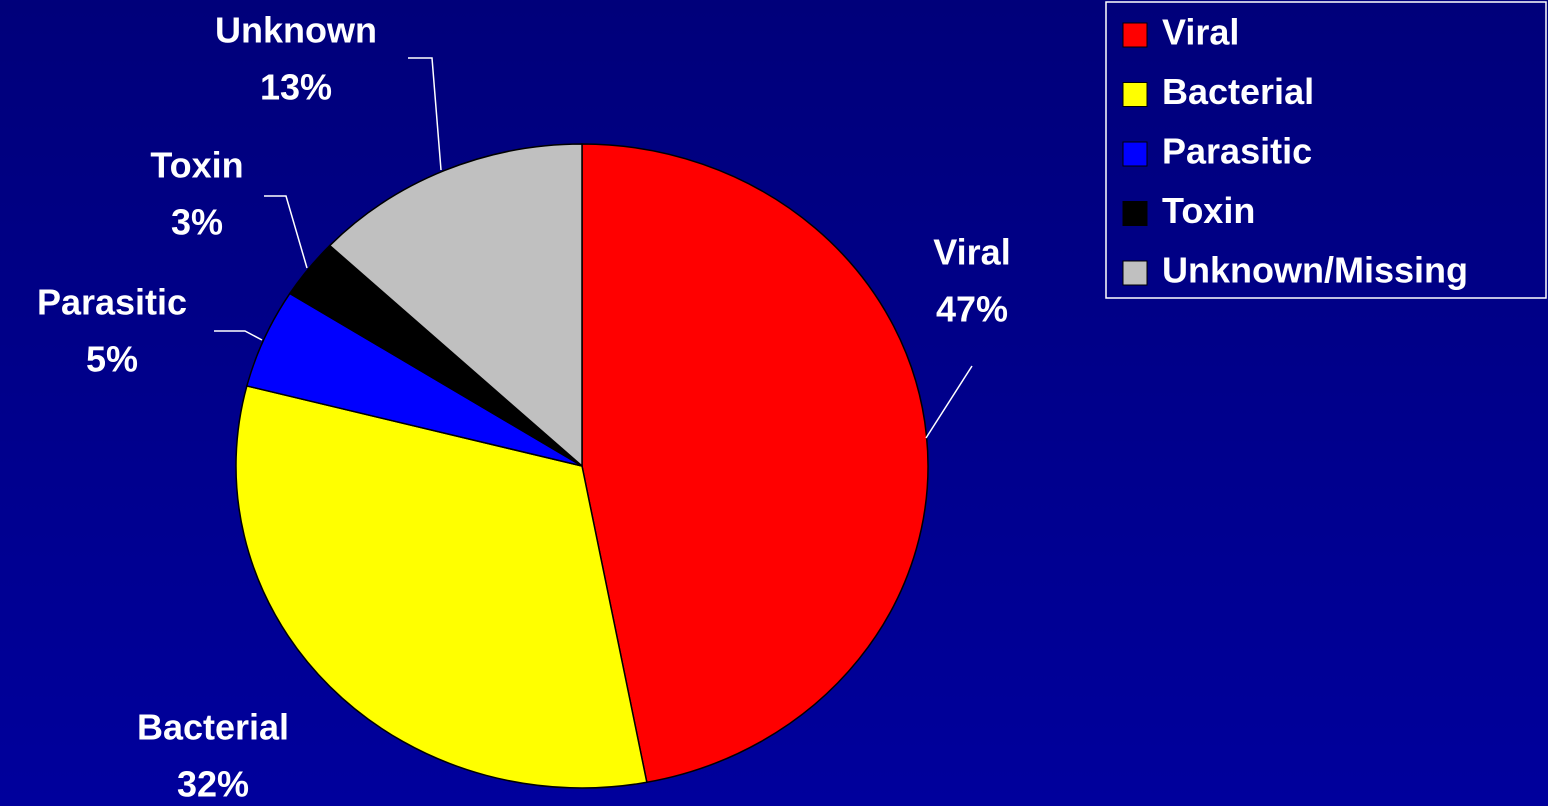  I want to click on legend-label: Unknown/Missing, so click(1315, 270).